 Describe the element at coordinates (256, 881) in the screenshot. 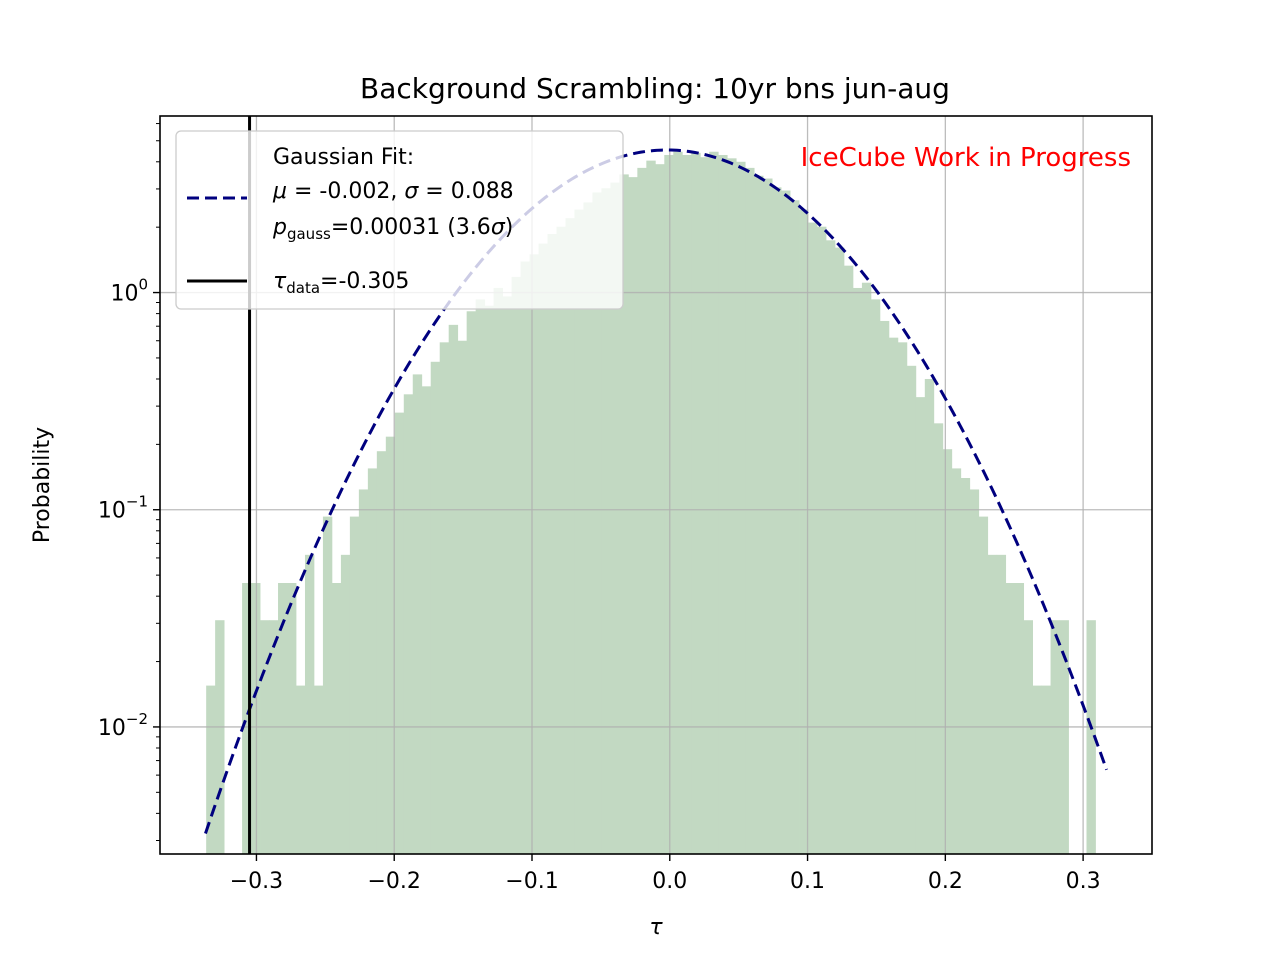

I see `x-tick-label: −0.3` at that location.